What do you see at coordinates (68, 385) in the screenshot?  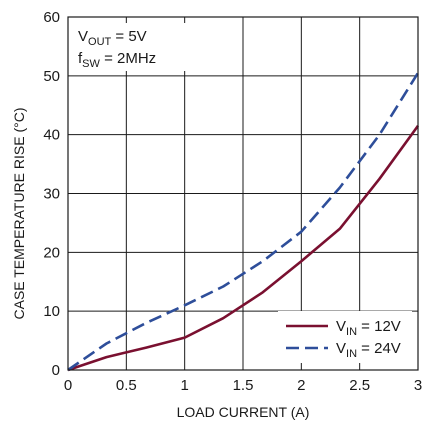 I see `x-tick-label: 0` at bounding box center [68, 385].